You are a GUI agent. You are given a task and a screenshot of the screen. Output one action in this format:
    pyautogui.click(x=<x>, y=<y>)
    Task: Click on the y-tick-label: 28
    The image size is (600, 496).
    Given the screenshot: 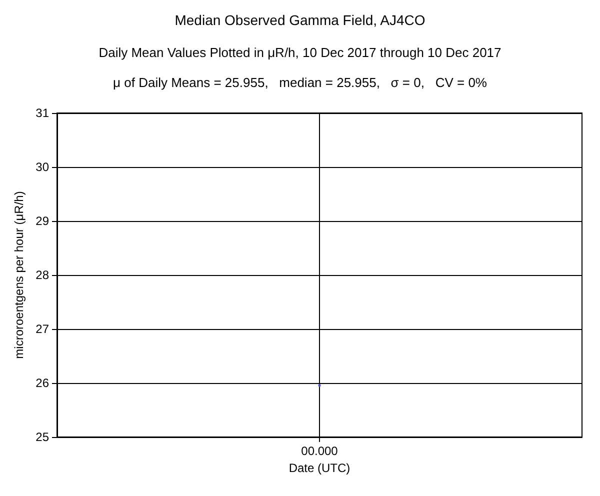 What is the action you would take?
    pyautogui.click(x=43, y=275)
    